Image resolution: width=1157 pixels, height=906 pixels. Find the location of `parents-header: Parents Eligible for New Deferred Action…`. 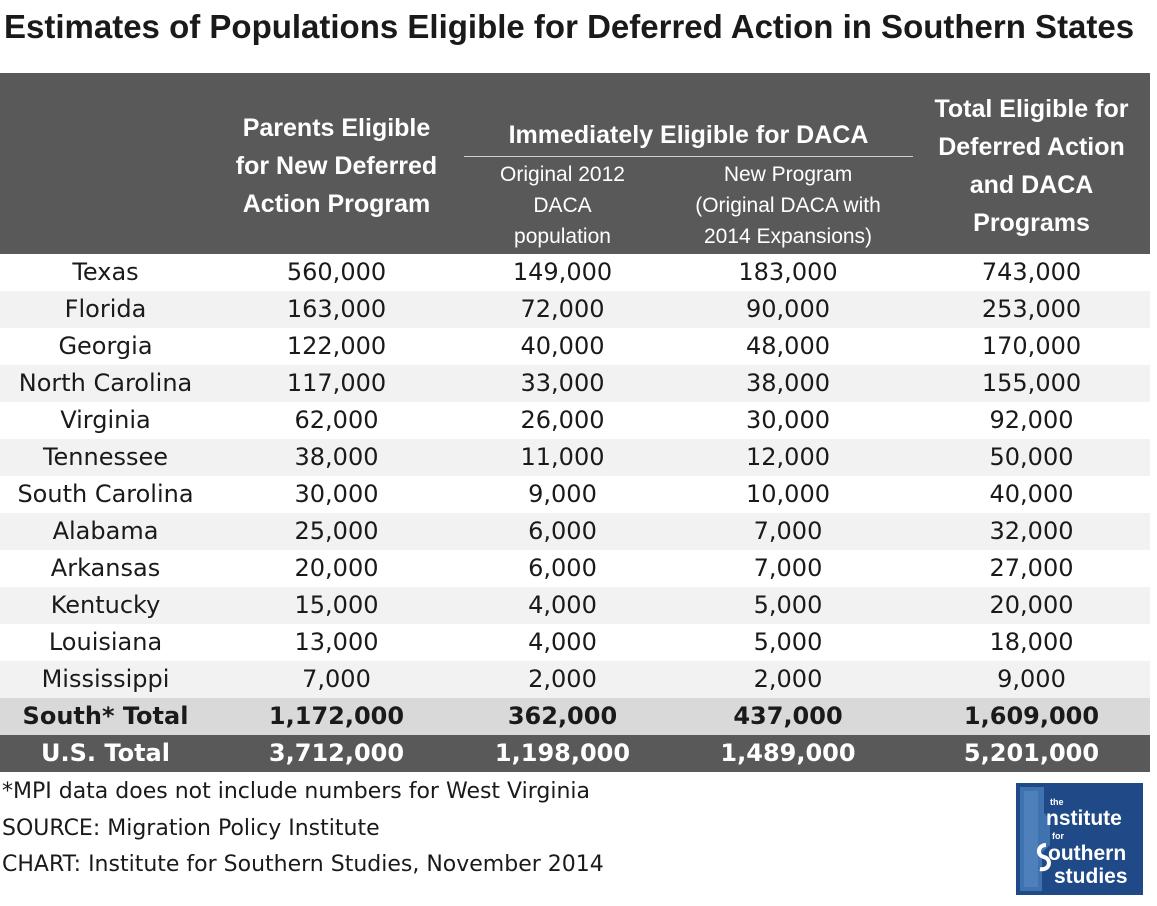

parents-header: Parents Eligible for New Deferred Action… is located at coordinates (336, 163).